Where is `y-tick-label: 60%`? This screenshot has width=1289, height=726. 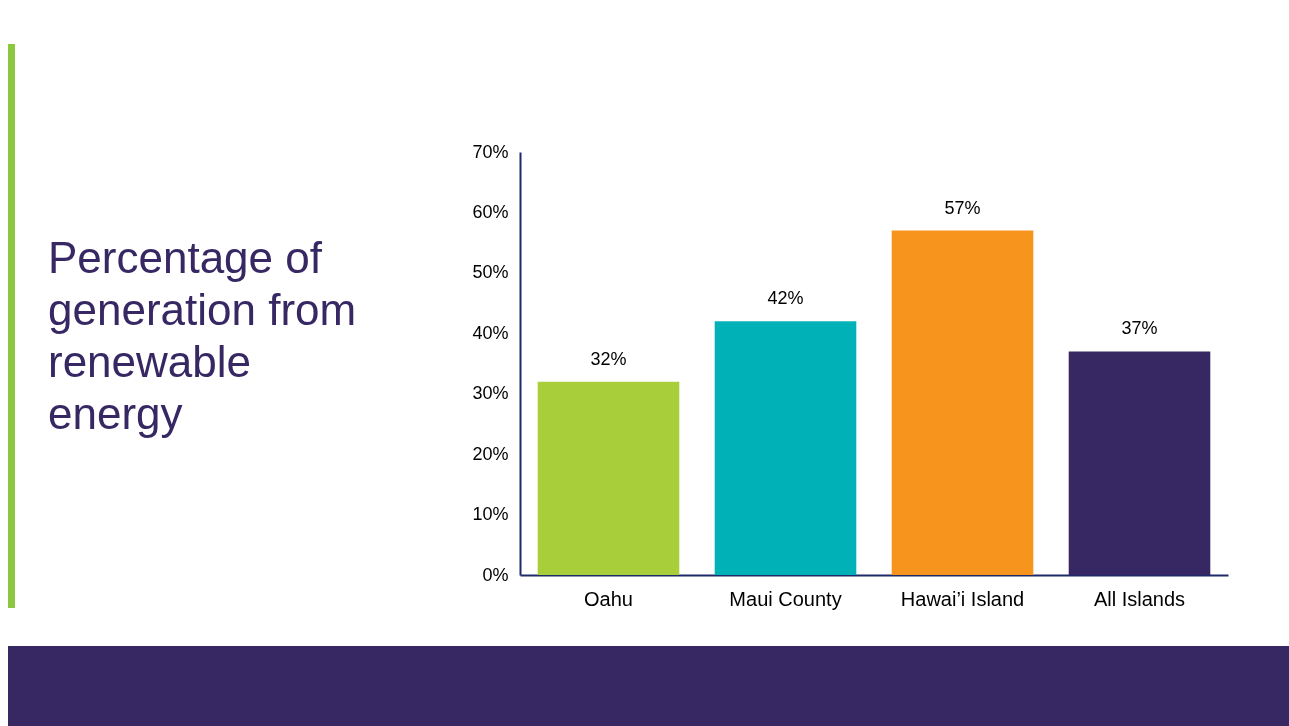
y-tick-label: 60% is located at coordinates (490, 211).